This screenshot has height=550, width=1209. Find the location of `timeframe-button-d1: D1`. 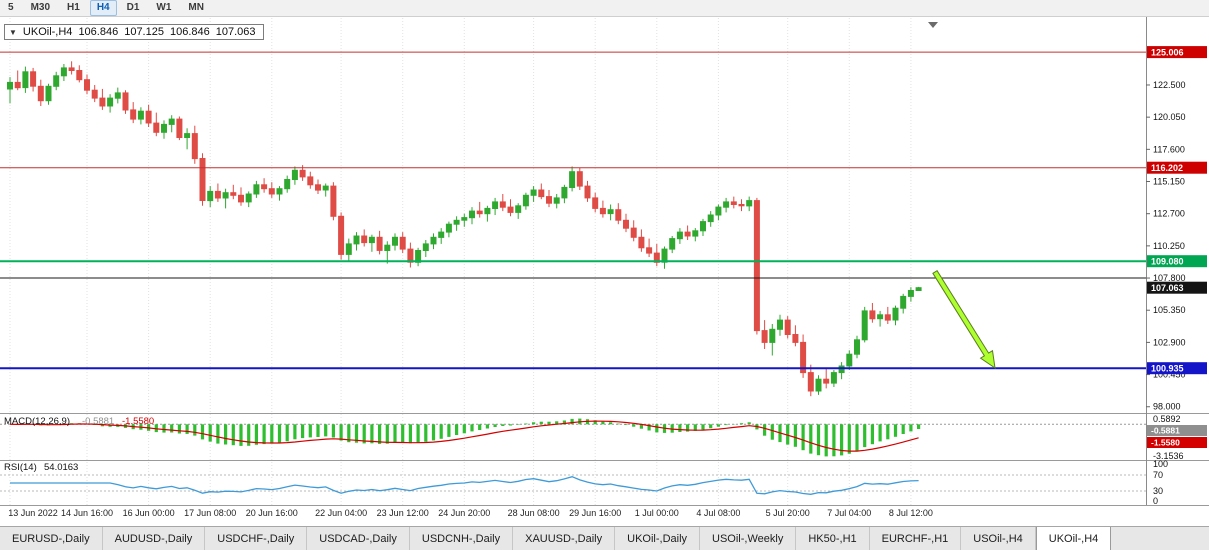

timeframe-button-d1: D1 is located at coordinates (133, 7).